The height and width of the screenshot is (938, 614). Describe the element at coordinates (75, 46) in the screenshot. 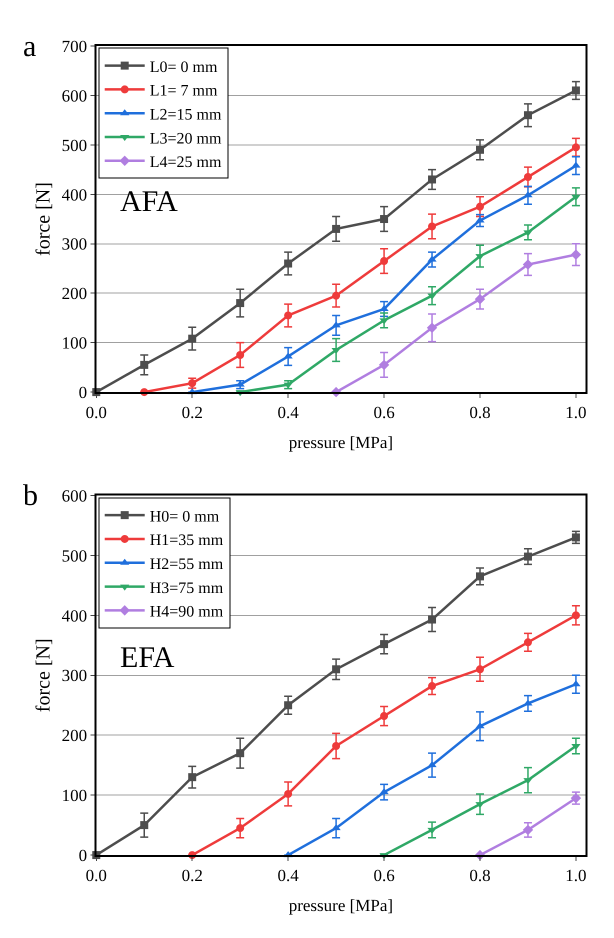

I see `y-tick-label: 700` at that location.